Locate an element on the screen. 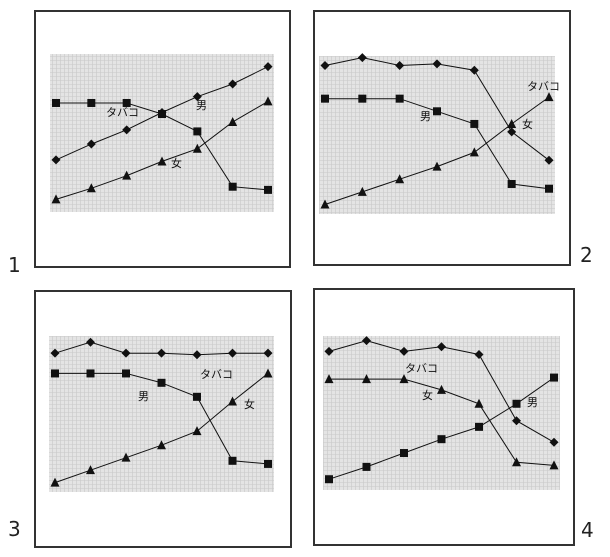 Image resolution: width=610 pixels, height=557 pixels. panel-number-2: 2 is located at coordinates (586, 255).